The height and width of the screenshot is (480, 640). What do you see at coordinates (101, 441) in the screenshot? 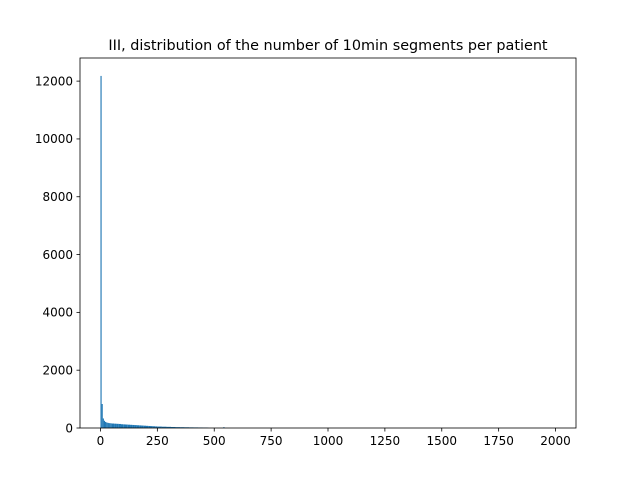
I see `x-tick-label: 0` at bounding box center [101, 441].